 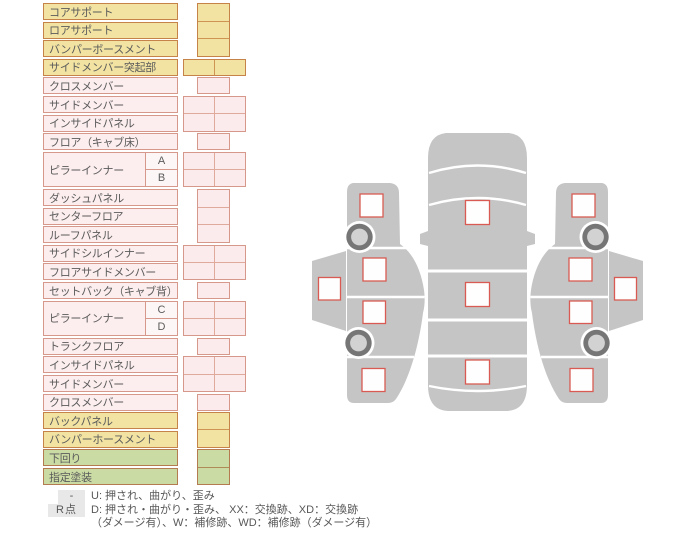 What do you see at coordinates (329, 288) in the screenshot?
I see `damage-checkbox-left-roof` at bounding box center [329, 288].